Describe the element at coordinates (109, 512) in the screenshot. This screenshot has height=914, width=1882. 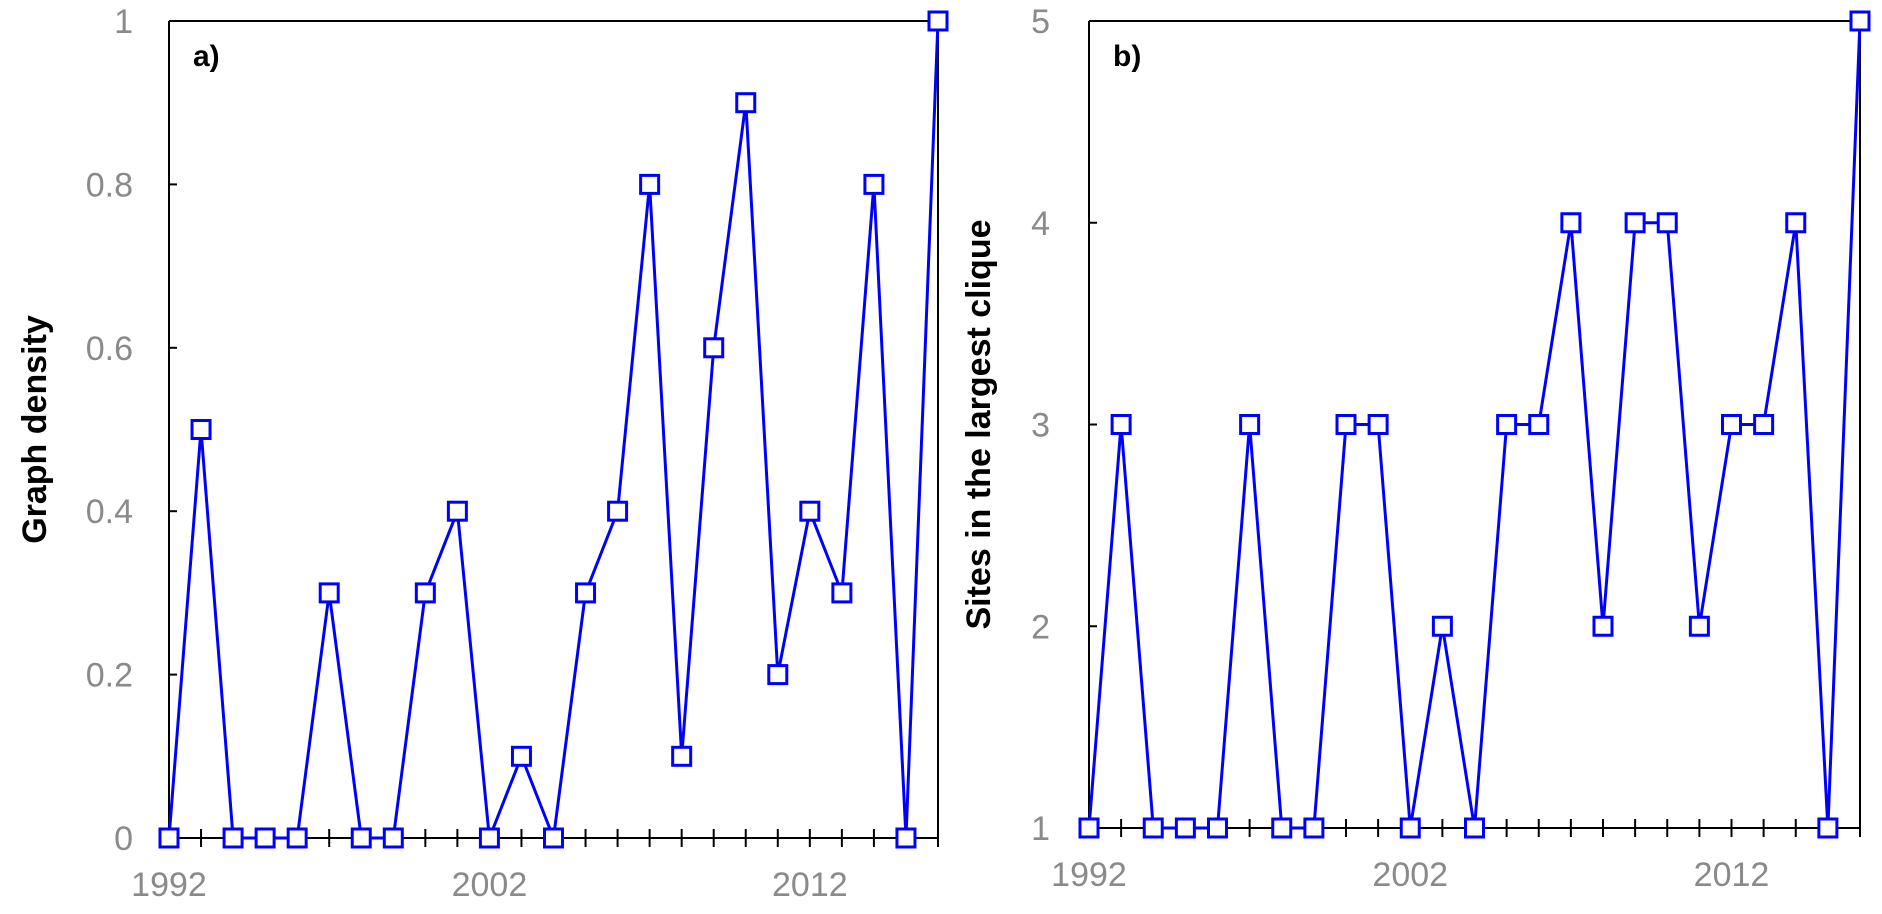
I see `y-tick-label: 0.4` at that location.